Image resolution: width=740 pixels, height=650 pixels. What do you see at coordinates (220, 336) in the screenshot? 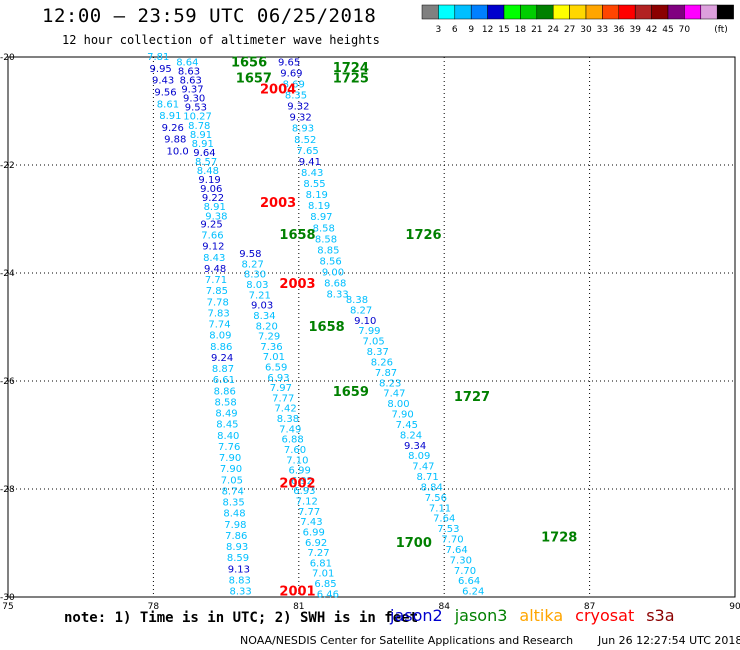
I see `wave-height-point: 8.09` at bounding box center [220, 336].